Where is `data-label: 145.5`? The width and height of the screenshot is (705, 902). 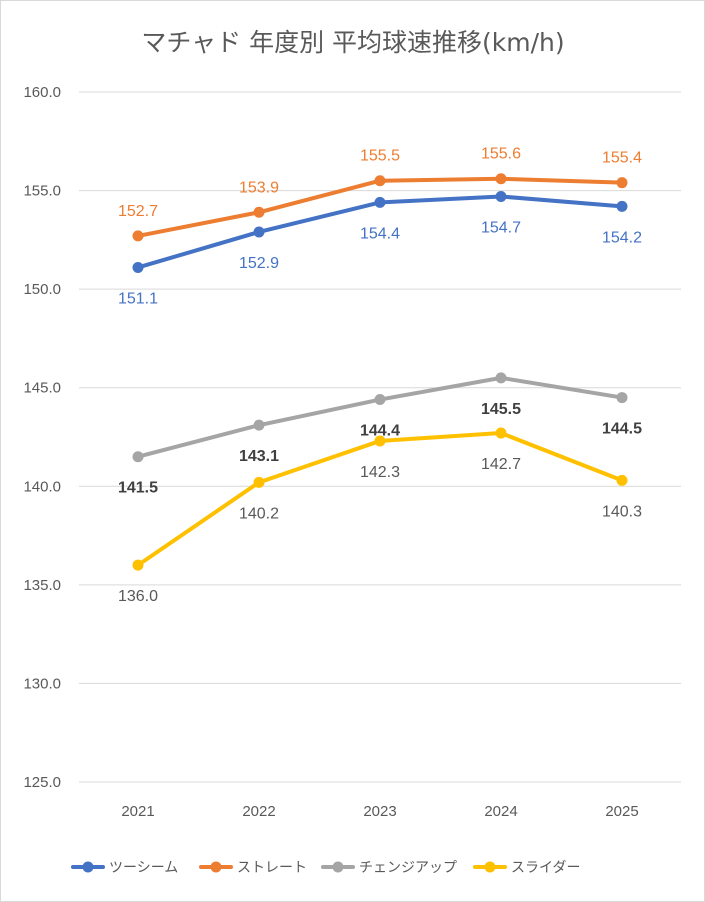 data-label: 145.5 is located at coordinates (501, 409).